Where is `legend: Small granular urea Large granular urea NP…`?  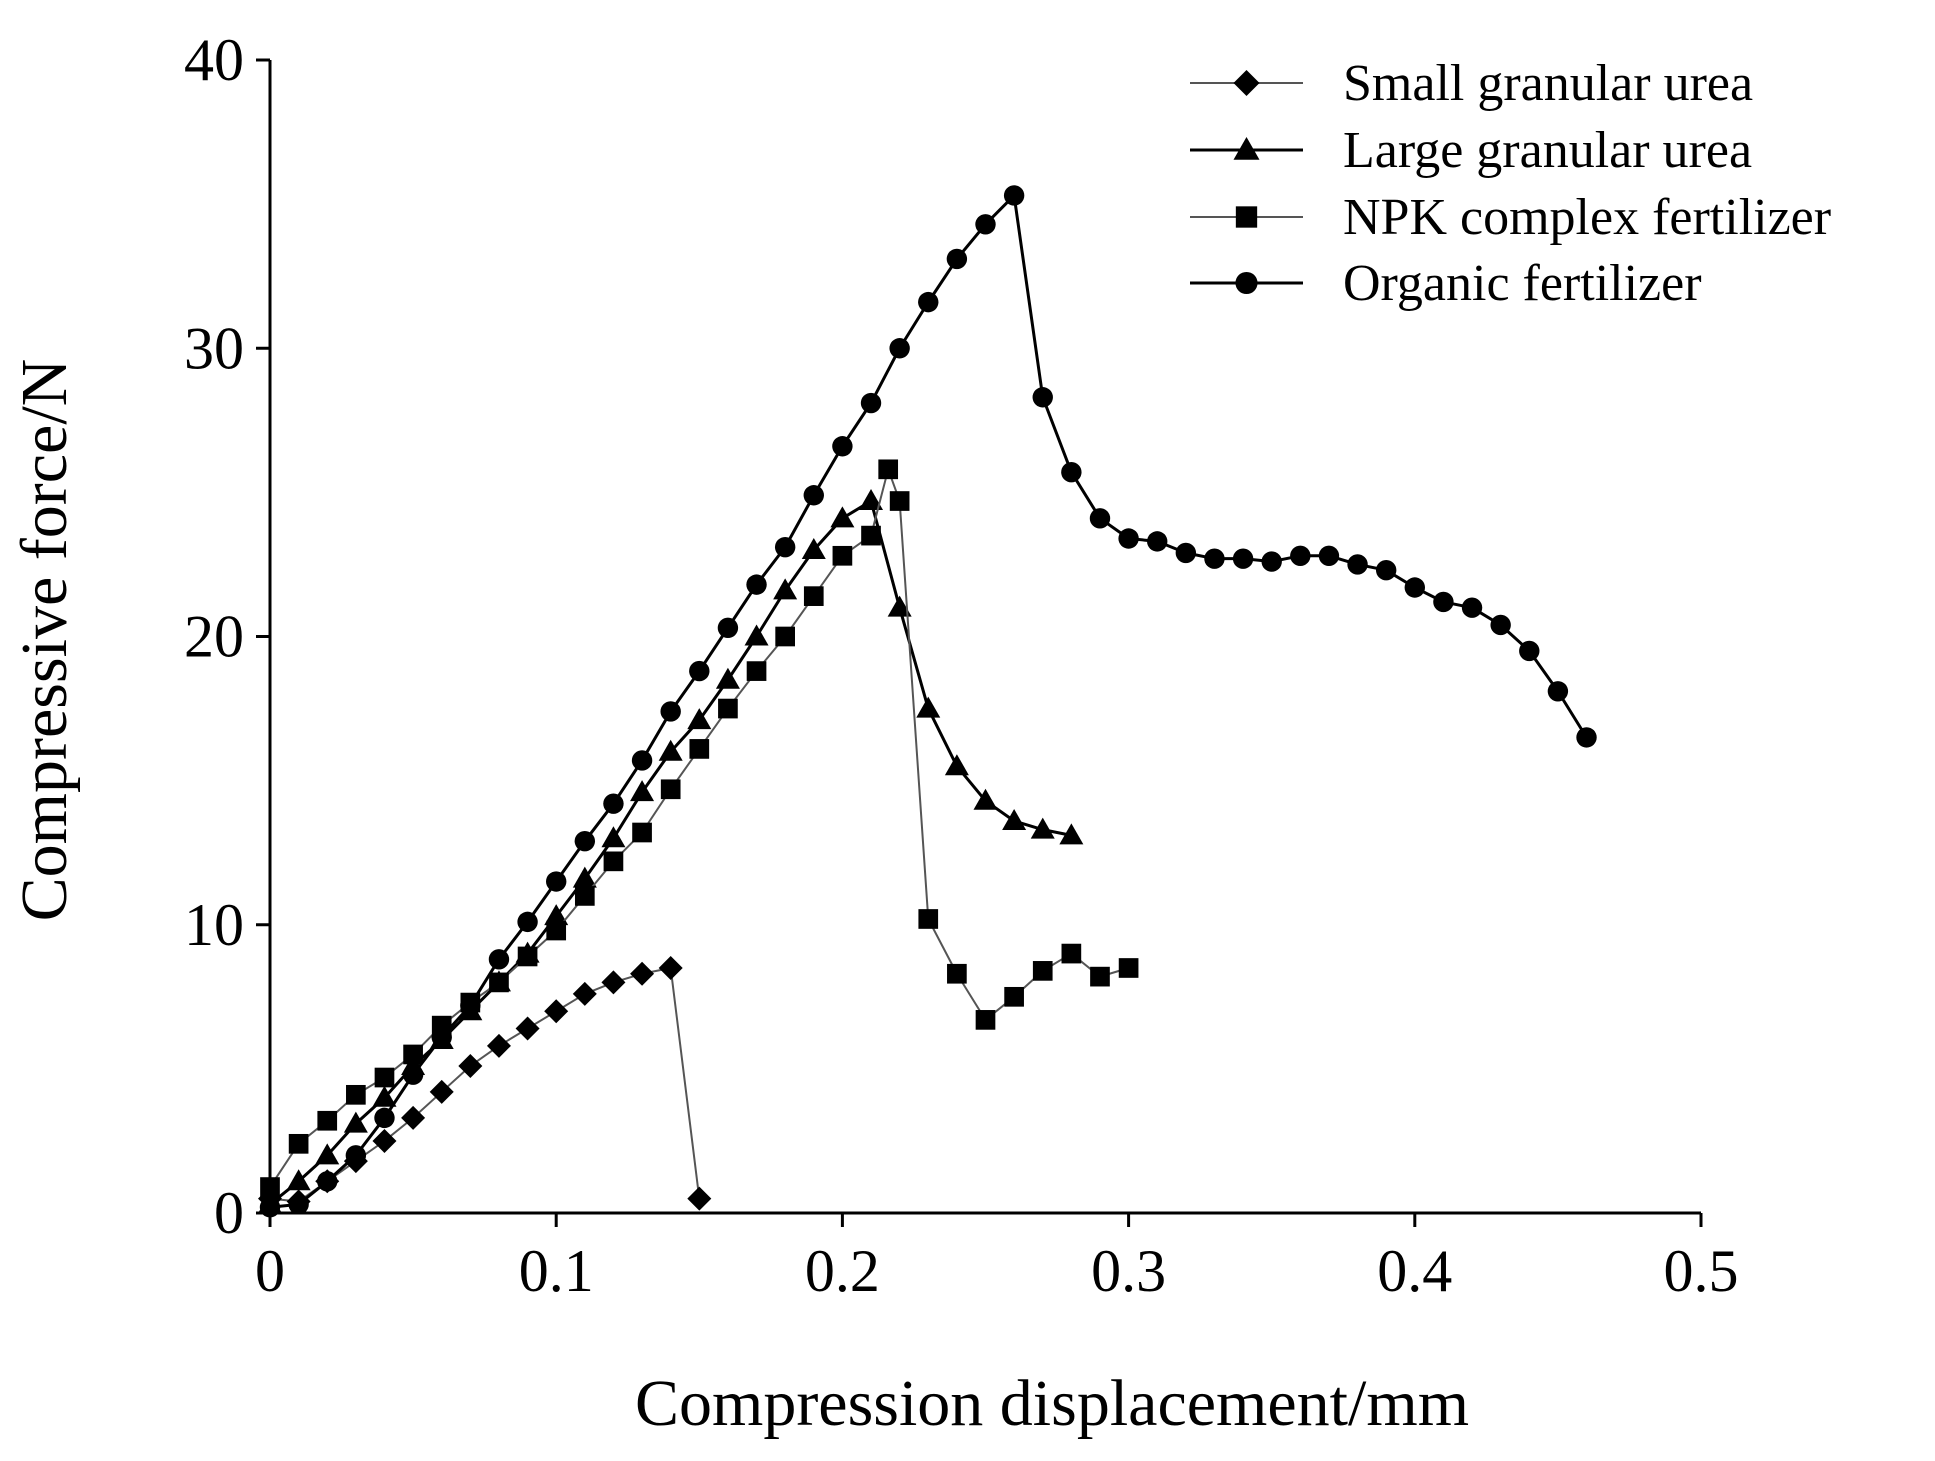 legend: Small granular urea Large granular urea NP… is located at coordinates (1510, 183).